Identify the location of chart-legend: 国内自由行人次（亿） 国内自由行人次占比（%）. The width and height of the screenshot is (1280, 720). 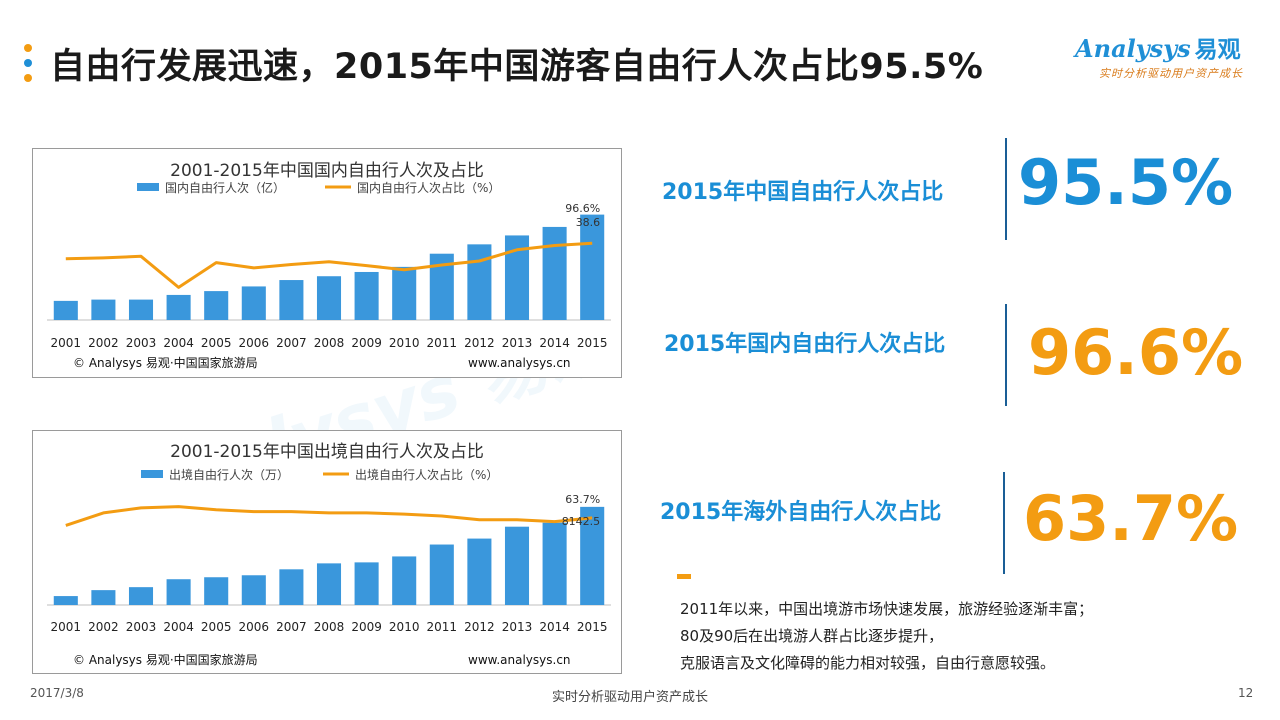
(318, 187).